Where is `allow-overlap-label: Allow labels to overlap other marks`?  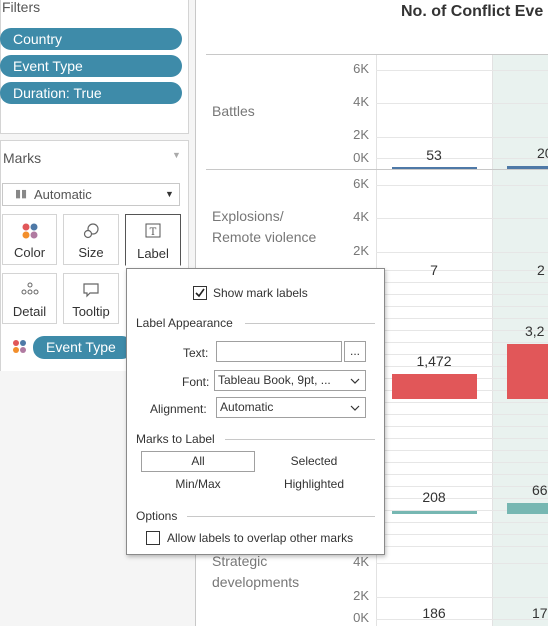
allow-overlap-label: Allow labels to overlap other marks is located at coordinates (260, 538).